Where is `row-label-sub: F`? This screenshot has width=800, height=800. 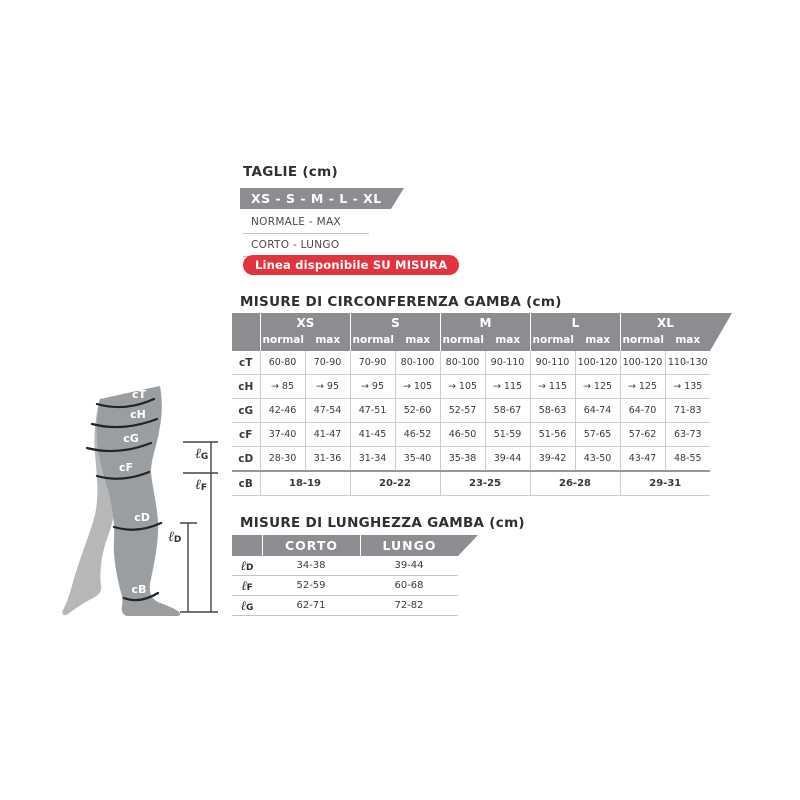
row-label-sub: F is located at coordinates (249, 587).